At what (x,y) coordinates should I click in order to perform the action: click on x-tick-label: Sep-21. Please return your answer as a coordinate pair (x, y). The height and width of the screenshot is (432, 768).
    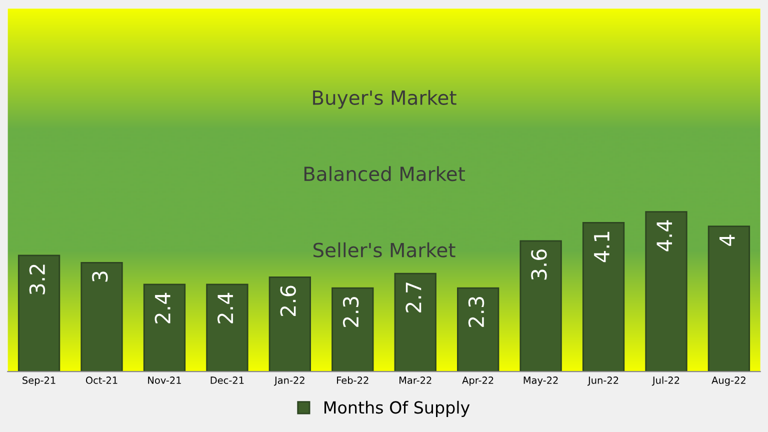
    Looking at the image, I should click on (39, 381).